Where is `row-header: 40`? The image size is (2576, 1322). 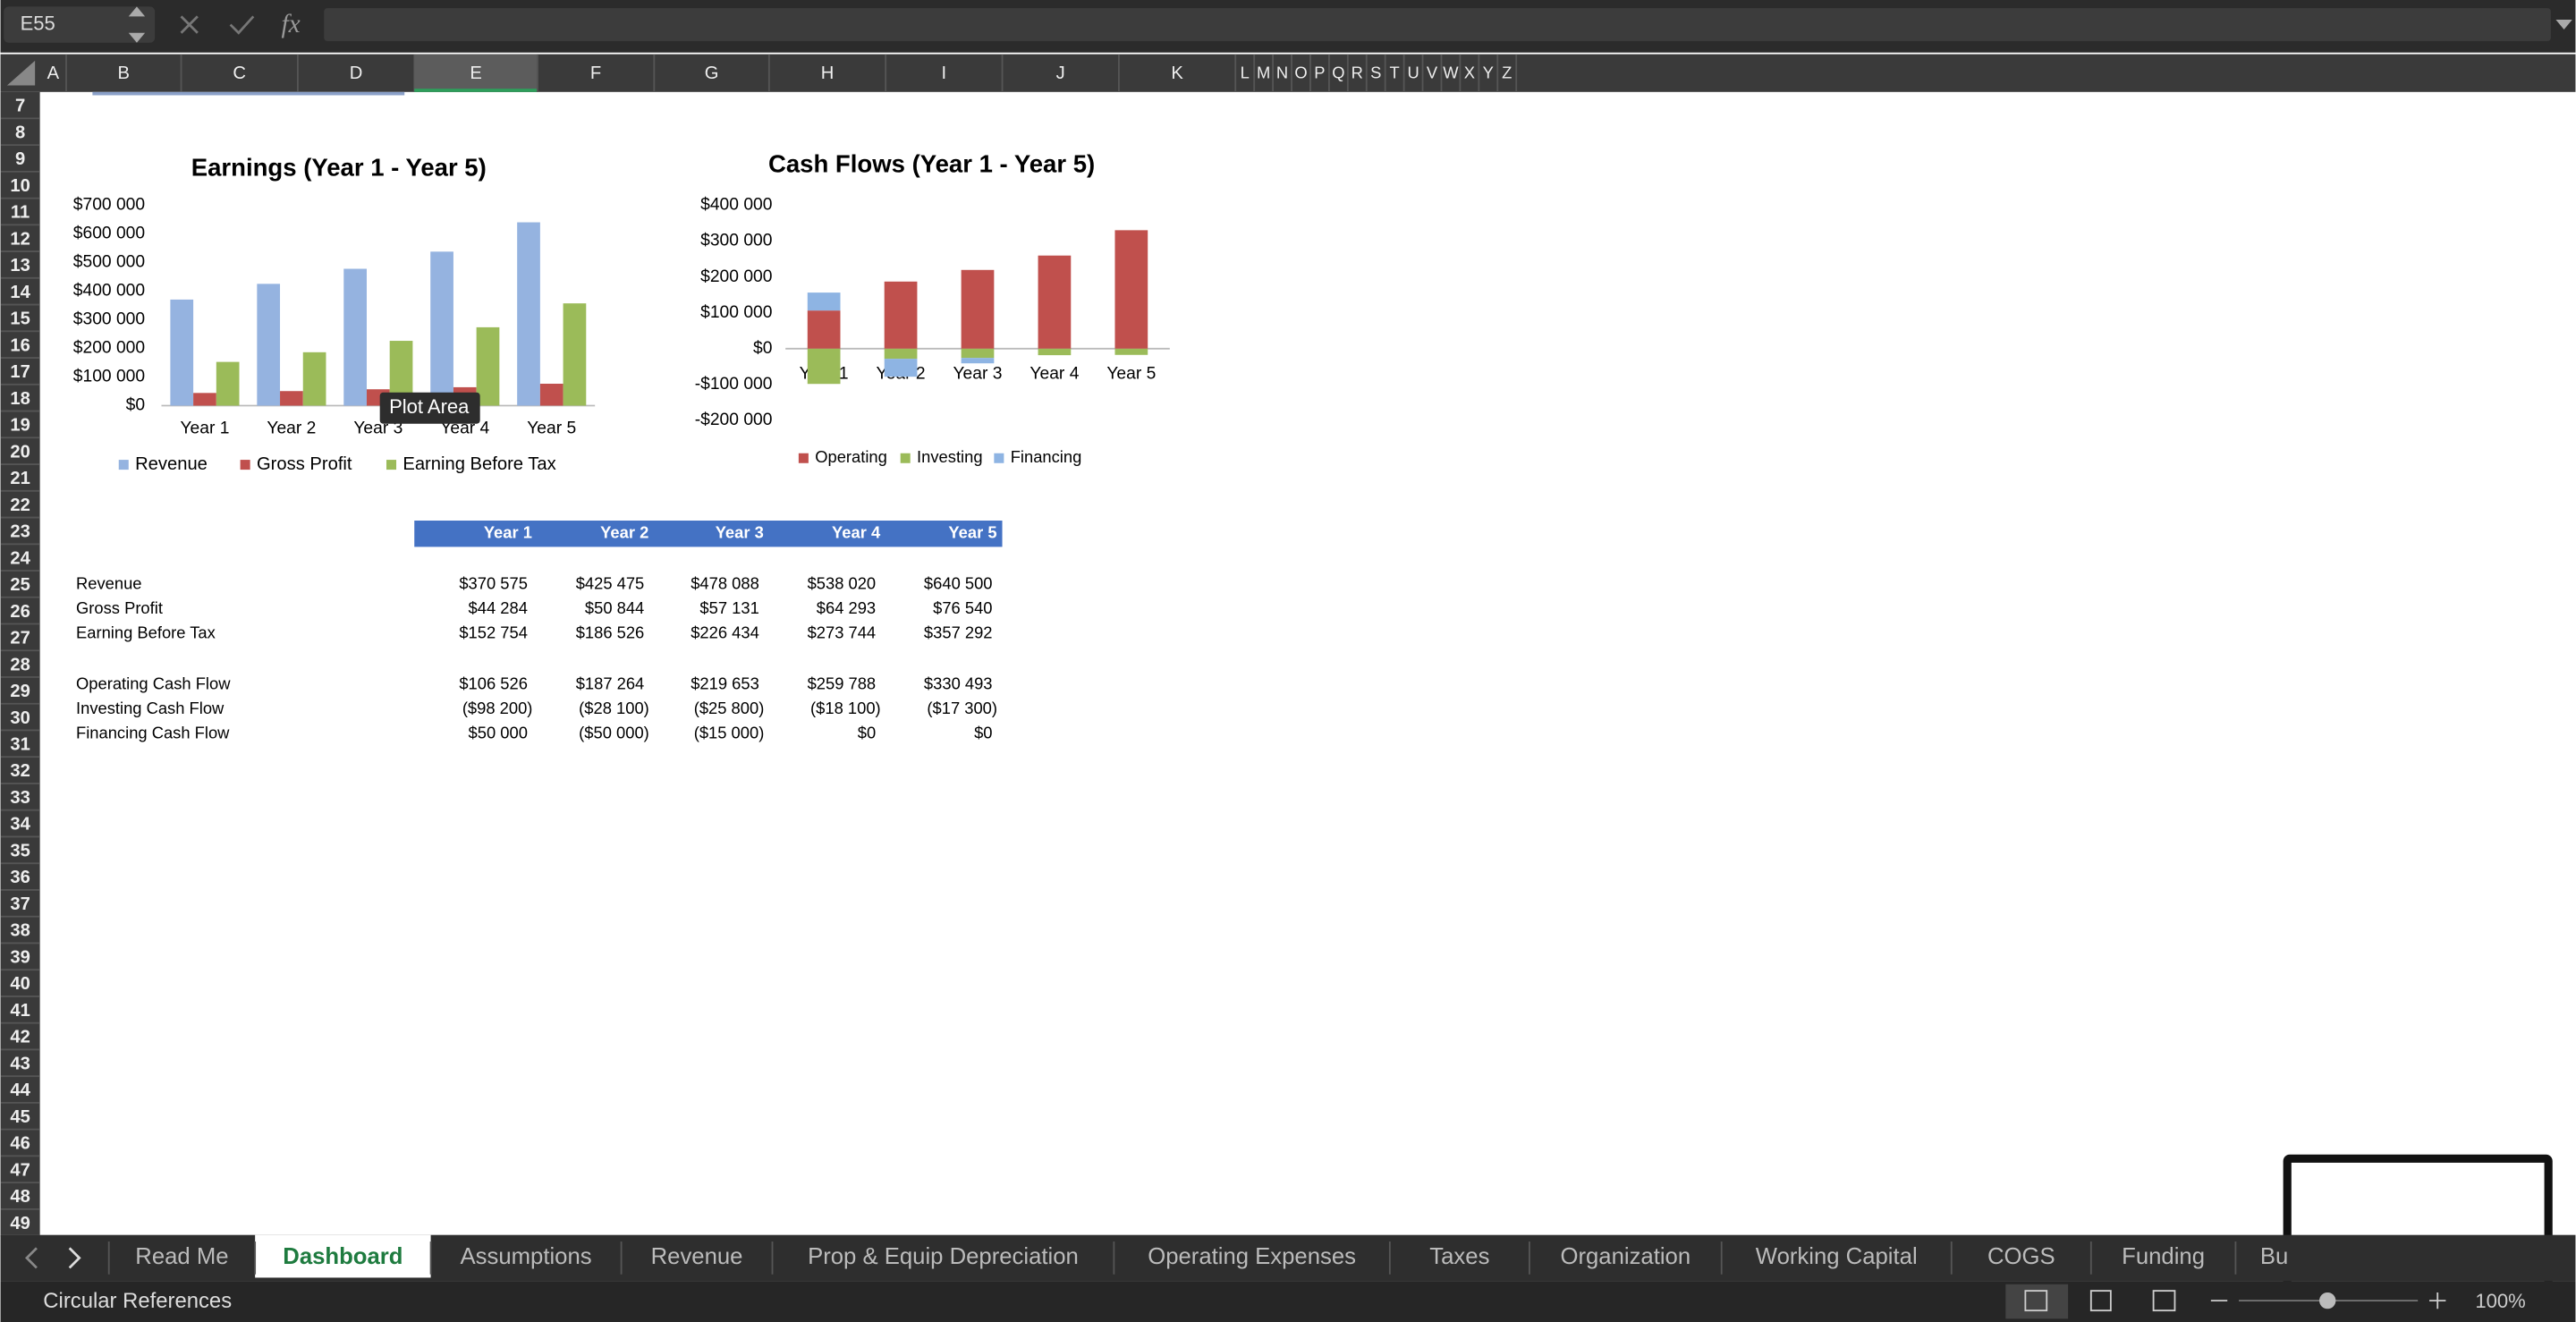 row-header: 40 is located at coordinates (20, 984).